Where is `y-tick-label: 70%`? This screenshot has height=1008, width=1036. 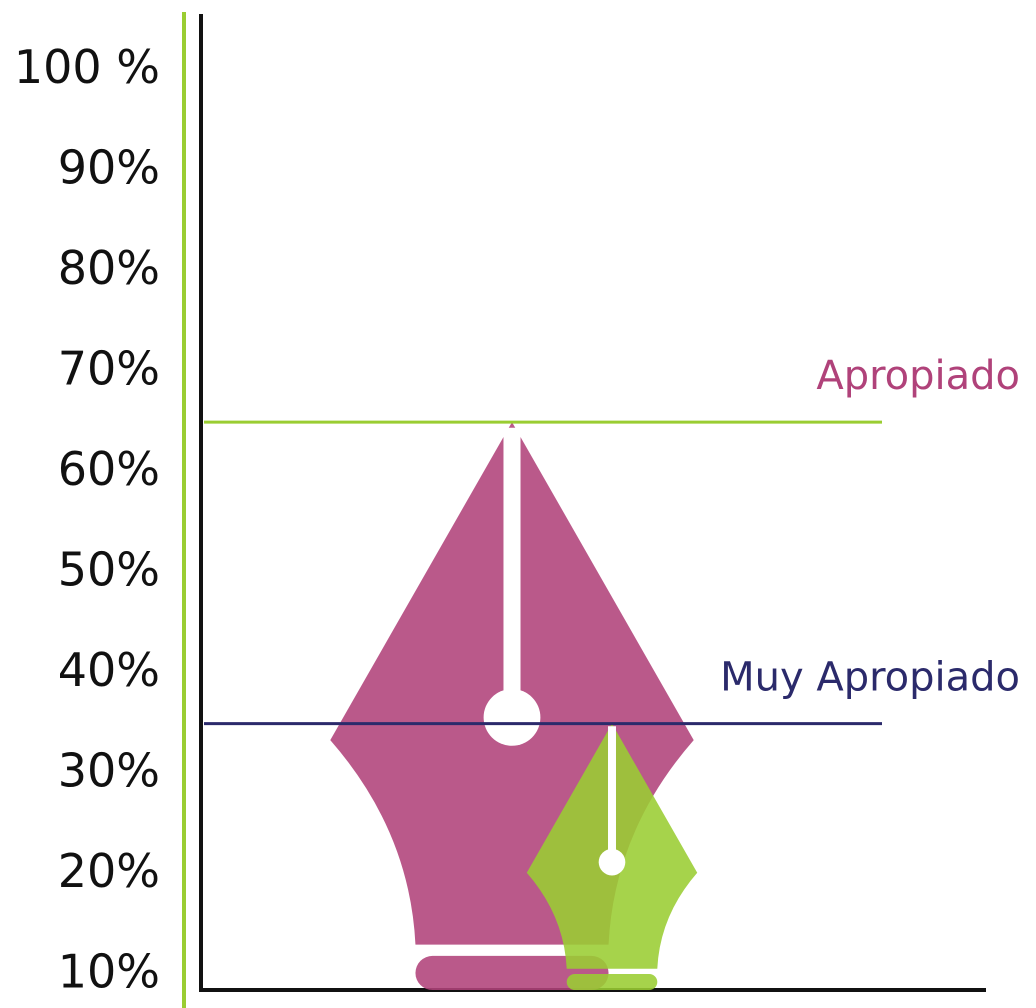
y-tick-label: 70% is located at coordinates (109, 368).